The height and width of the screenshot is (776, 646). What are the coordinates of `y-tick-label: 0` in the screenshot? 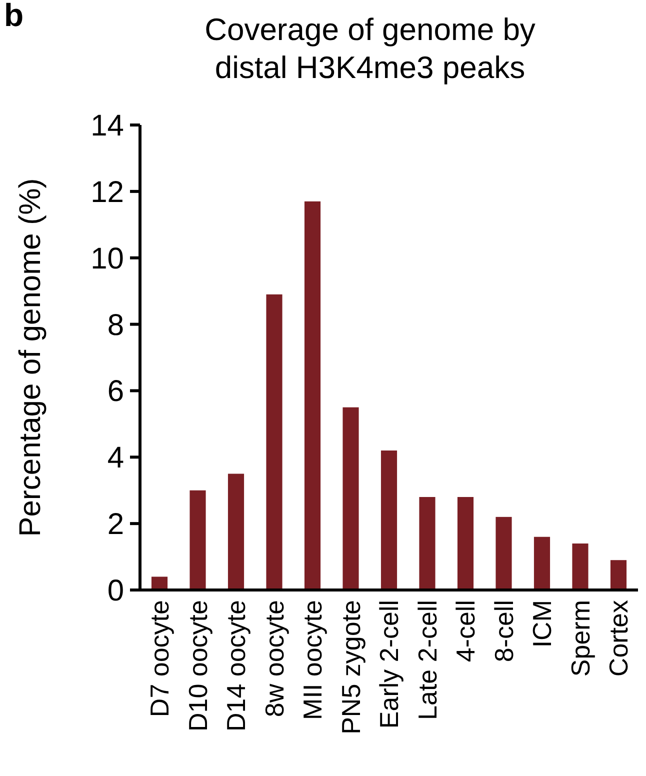 It's located at (115, 591).